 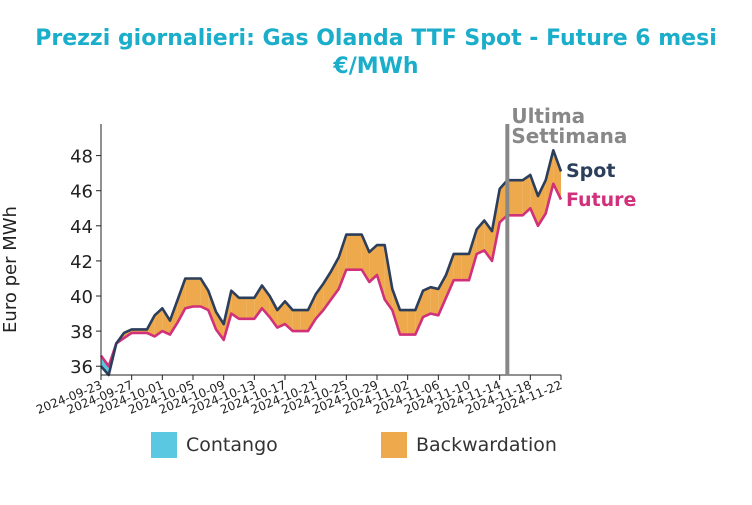 I want to click on series-label-future: Future, so click(x=601, y=200).